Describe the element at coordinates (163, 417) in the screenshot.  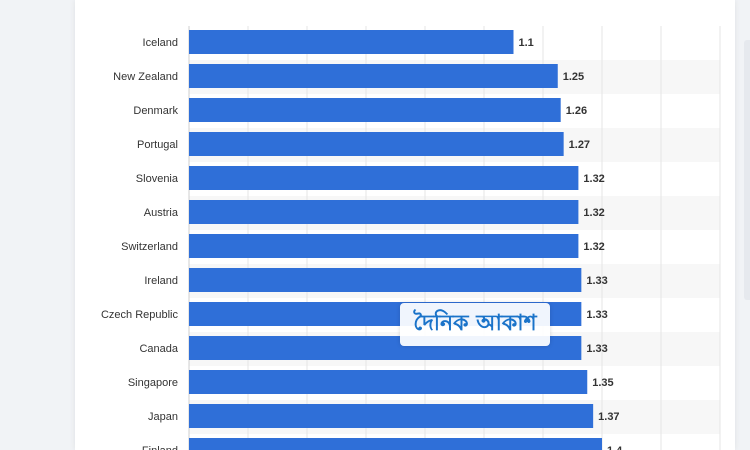
I see `category-label: Japan` at that location.